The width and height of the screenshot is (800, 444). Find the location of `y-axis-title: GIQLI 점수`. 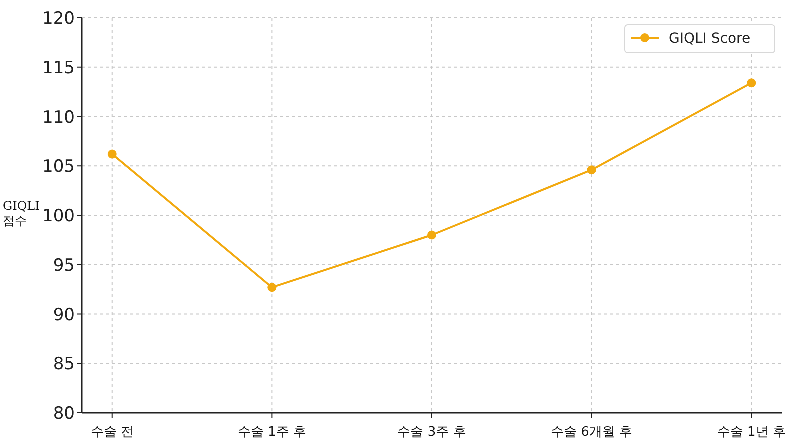

y-axis-title: GIQLI 점수 is located at coordinates (21, 213).